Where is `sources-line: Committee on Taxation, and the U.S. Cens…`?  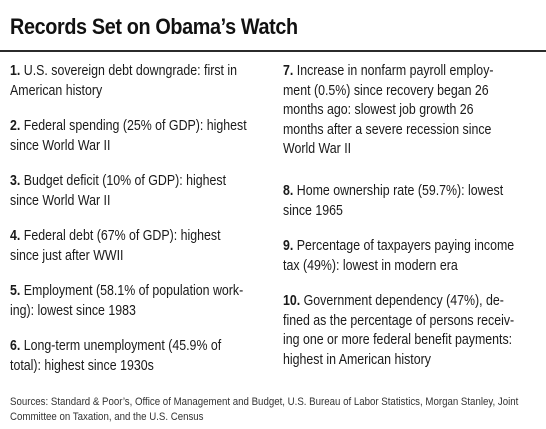
sources-line: Committee on Taxation, and the U.S. Cens… is located at coordinates (107, 416).